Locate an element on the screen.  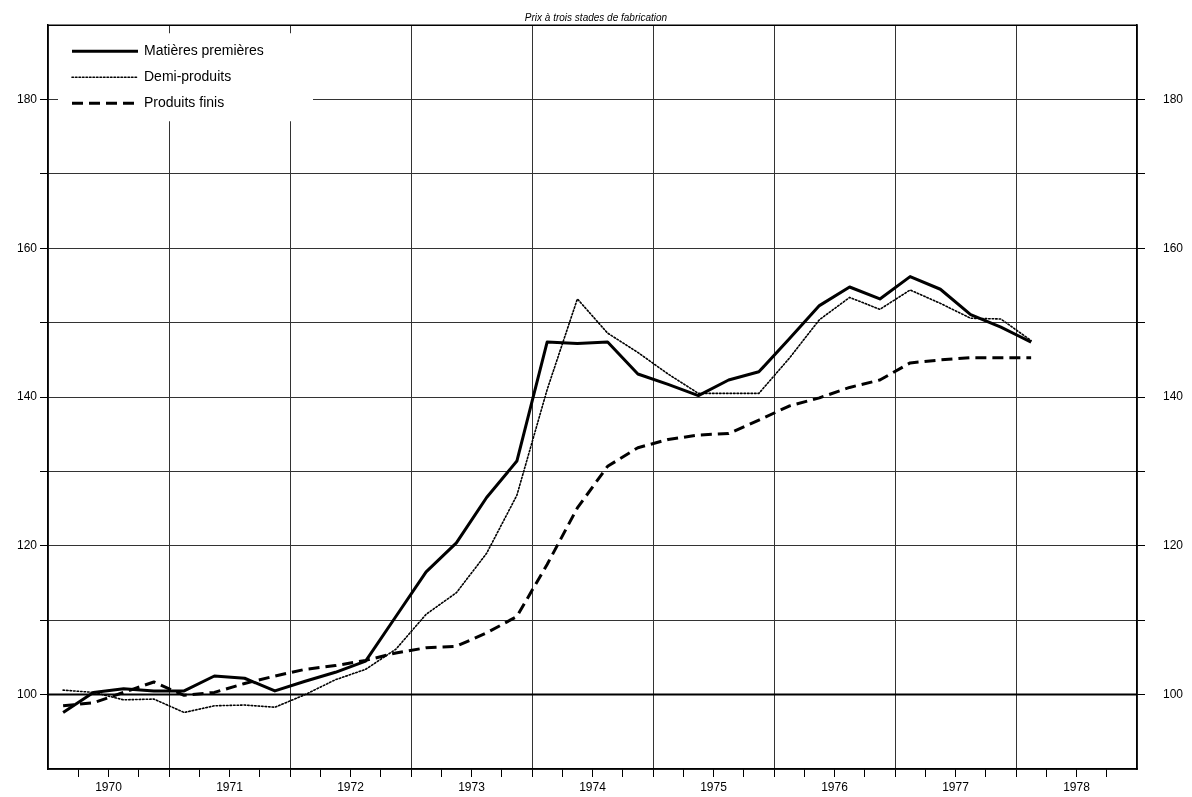
legend-label: Demi-produits is located at coordinates (188, 76).